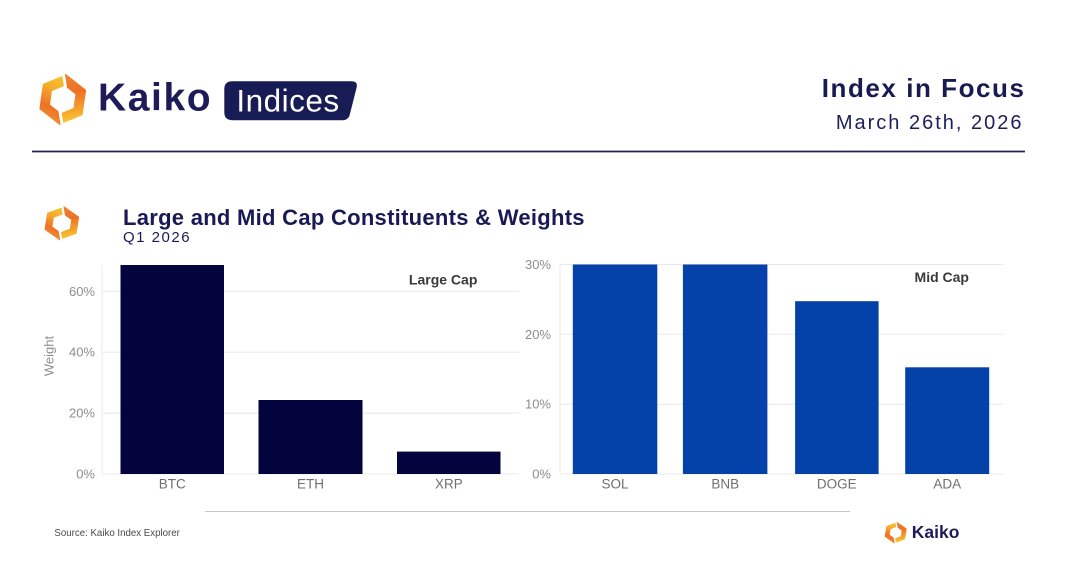 Image resolution: width=1066 pixels, height=566 pixels. Describe the element at coordinates (942, 277) in the screenshot. I see `svg-text: Mid Cap` at that location.